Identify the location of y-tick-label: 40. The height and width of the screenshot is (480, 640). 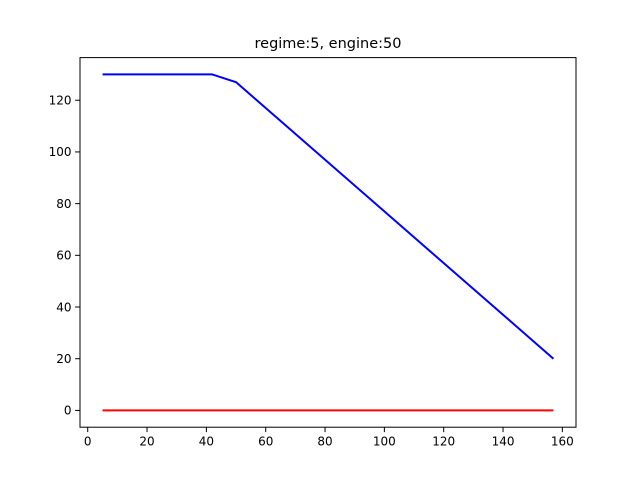
(63, 307).